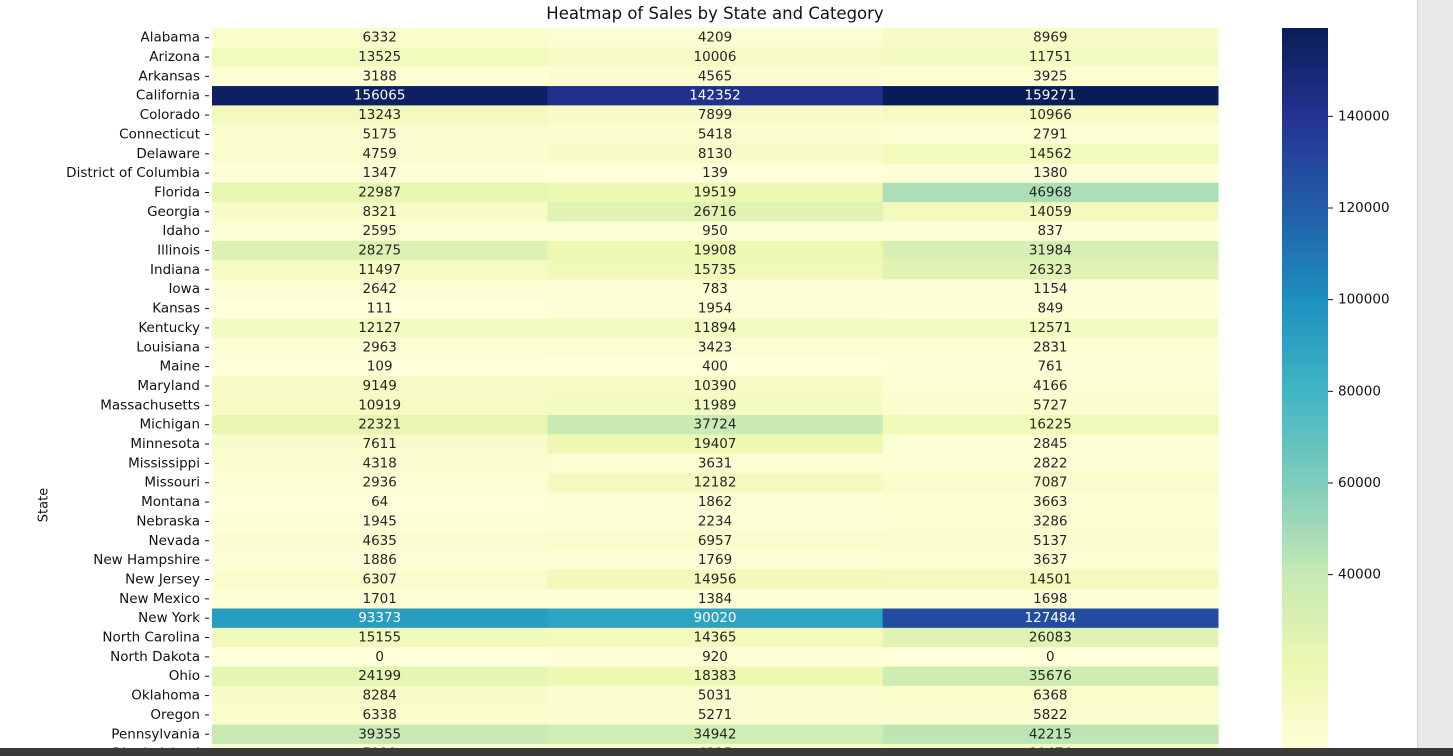  I want to click on cell-value-label: 12571, so click(1050, 328).